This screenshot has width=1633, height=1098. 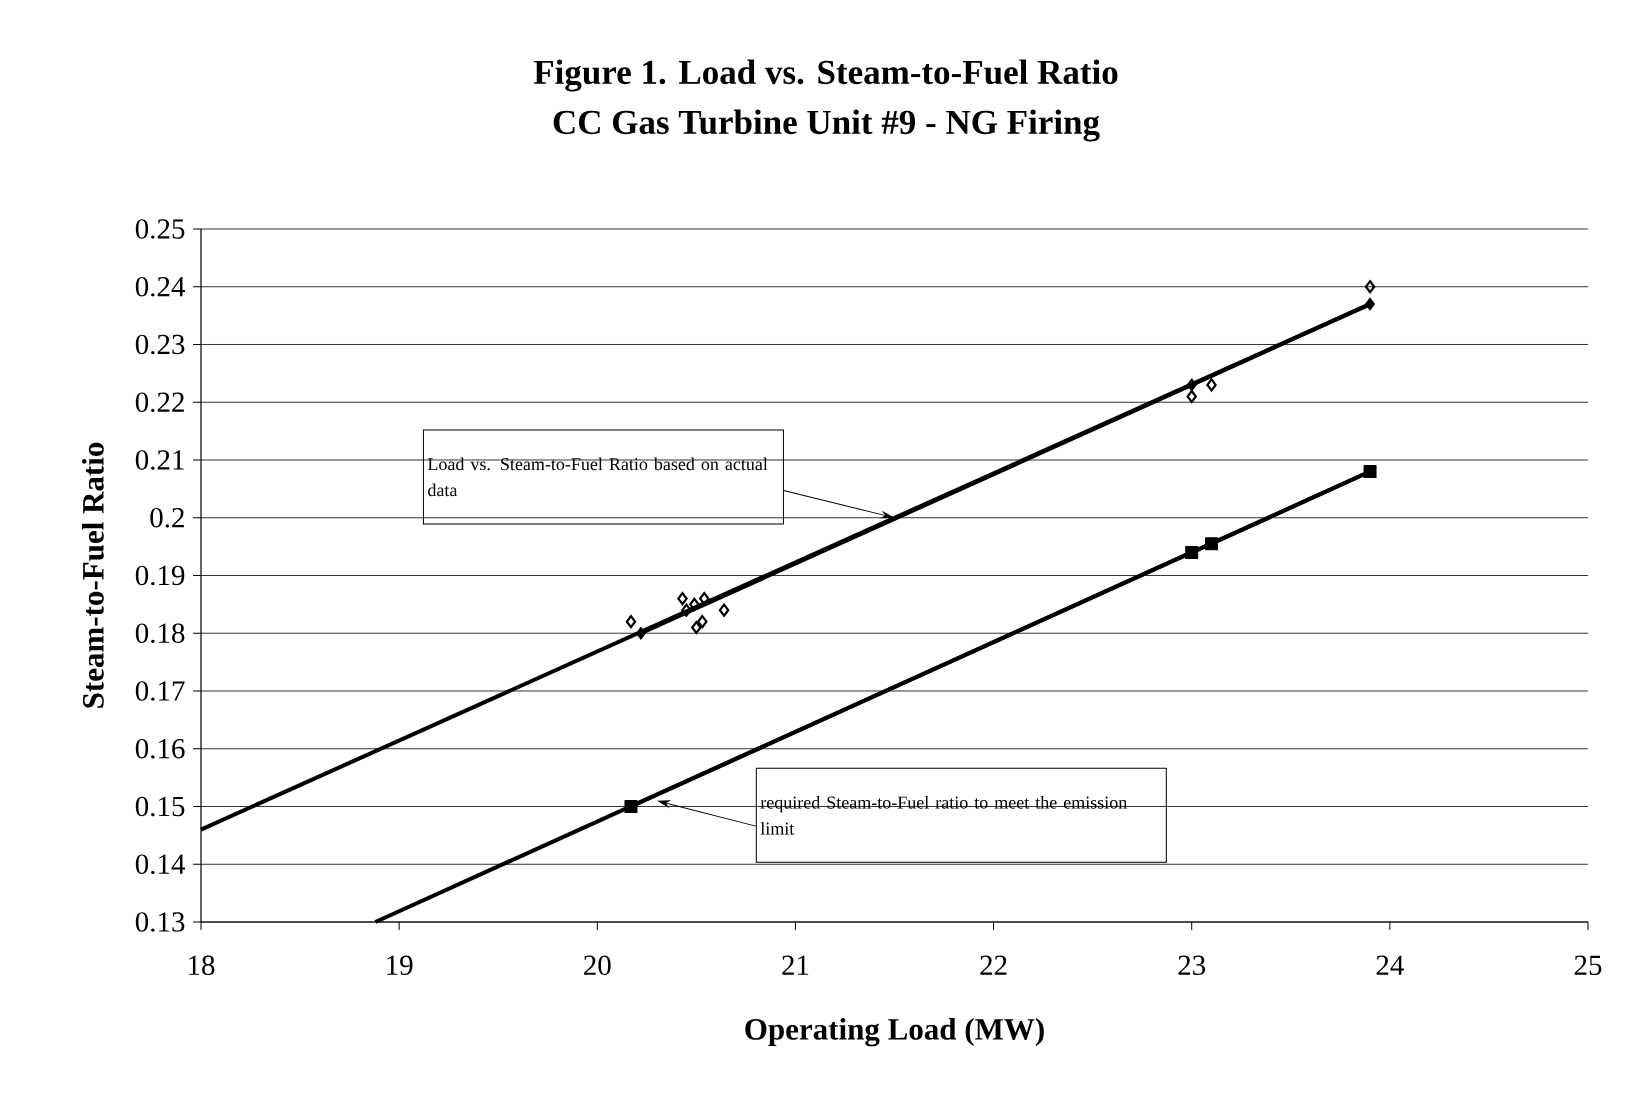 What do you see at coordinates (400, 965) in the screenshot?
I see `x-tick-label: 19` at bounding box center [400, 965].